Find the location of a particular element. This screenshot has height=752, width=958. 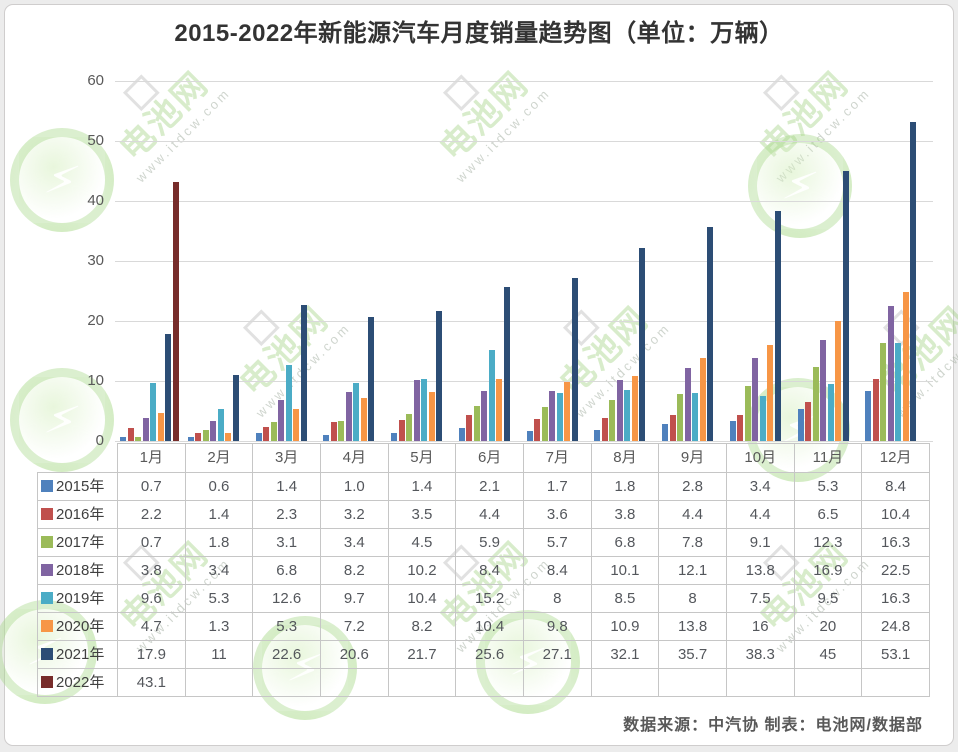

value-cell: 9.6 is located at coordinates (151, 598).